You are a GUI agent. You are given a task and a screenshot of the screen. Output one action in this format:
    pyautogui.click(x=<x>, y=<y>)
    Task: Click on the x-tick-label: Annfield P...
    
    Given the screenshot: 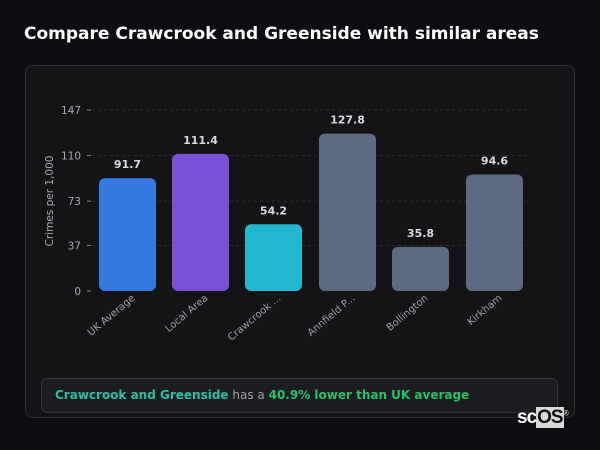 What is the action you would take?
    pyautogui.click(x=332, y=316)
    